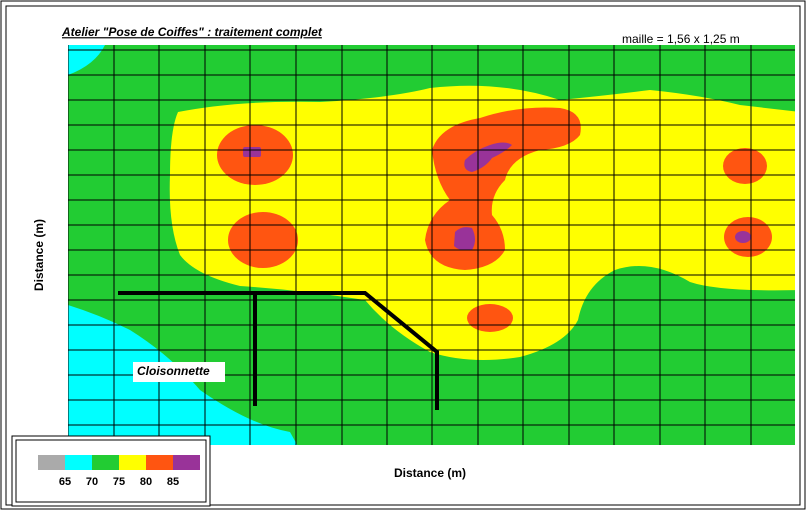 The height and width of the screenshot is (510, 806). What do you see at coordinates (681, 39) in the screenshot?
I see `subtitle: maille = 1,56 x 1,25 m` at bounding box center [681, 39].